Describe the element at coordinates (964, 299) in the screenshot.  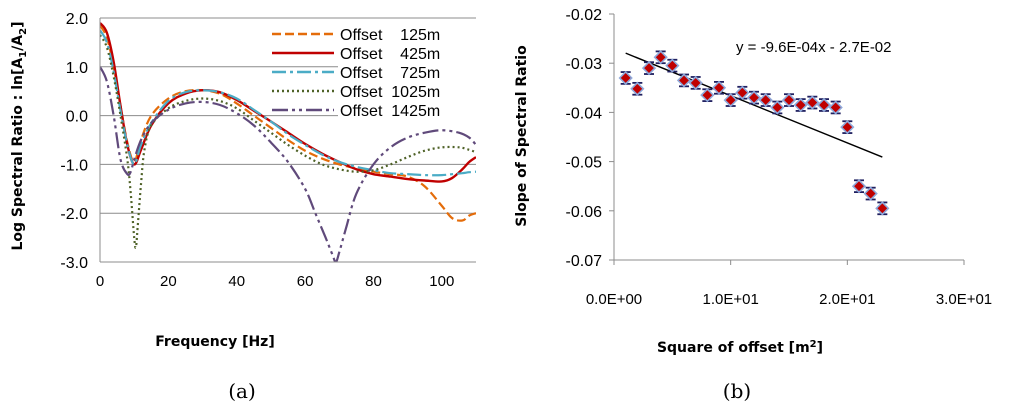
I see `chart-b-x-tick: 3.0E+01` at that location.